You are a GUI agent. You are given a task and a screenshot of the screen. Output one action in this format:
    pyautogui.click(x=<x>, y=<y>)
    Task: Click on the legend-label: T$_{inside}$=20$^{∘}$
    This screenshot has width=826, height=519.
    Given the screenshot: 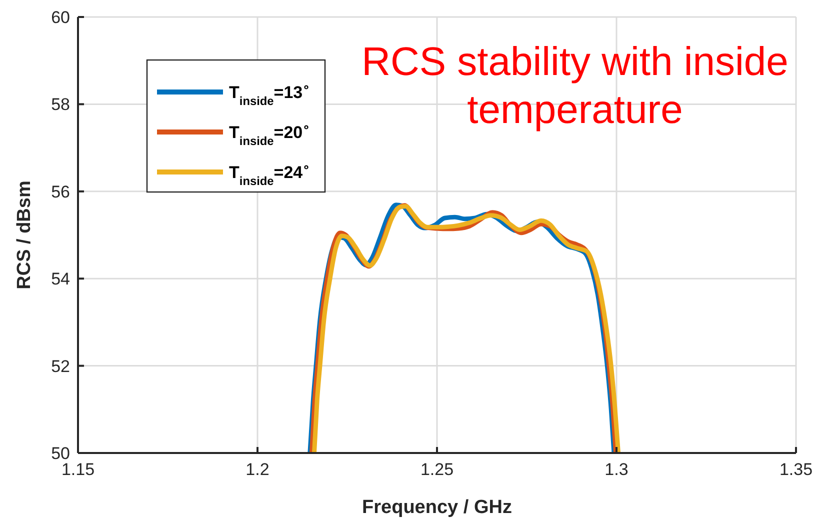 What is the action you would take?
    pyautogui.click(x=270, y=134)
    